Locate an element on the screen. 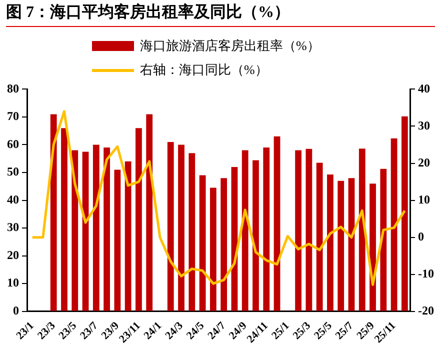  x-tick-label: 24/5 is located at coordinates (196, 330).